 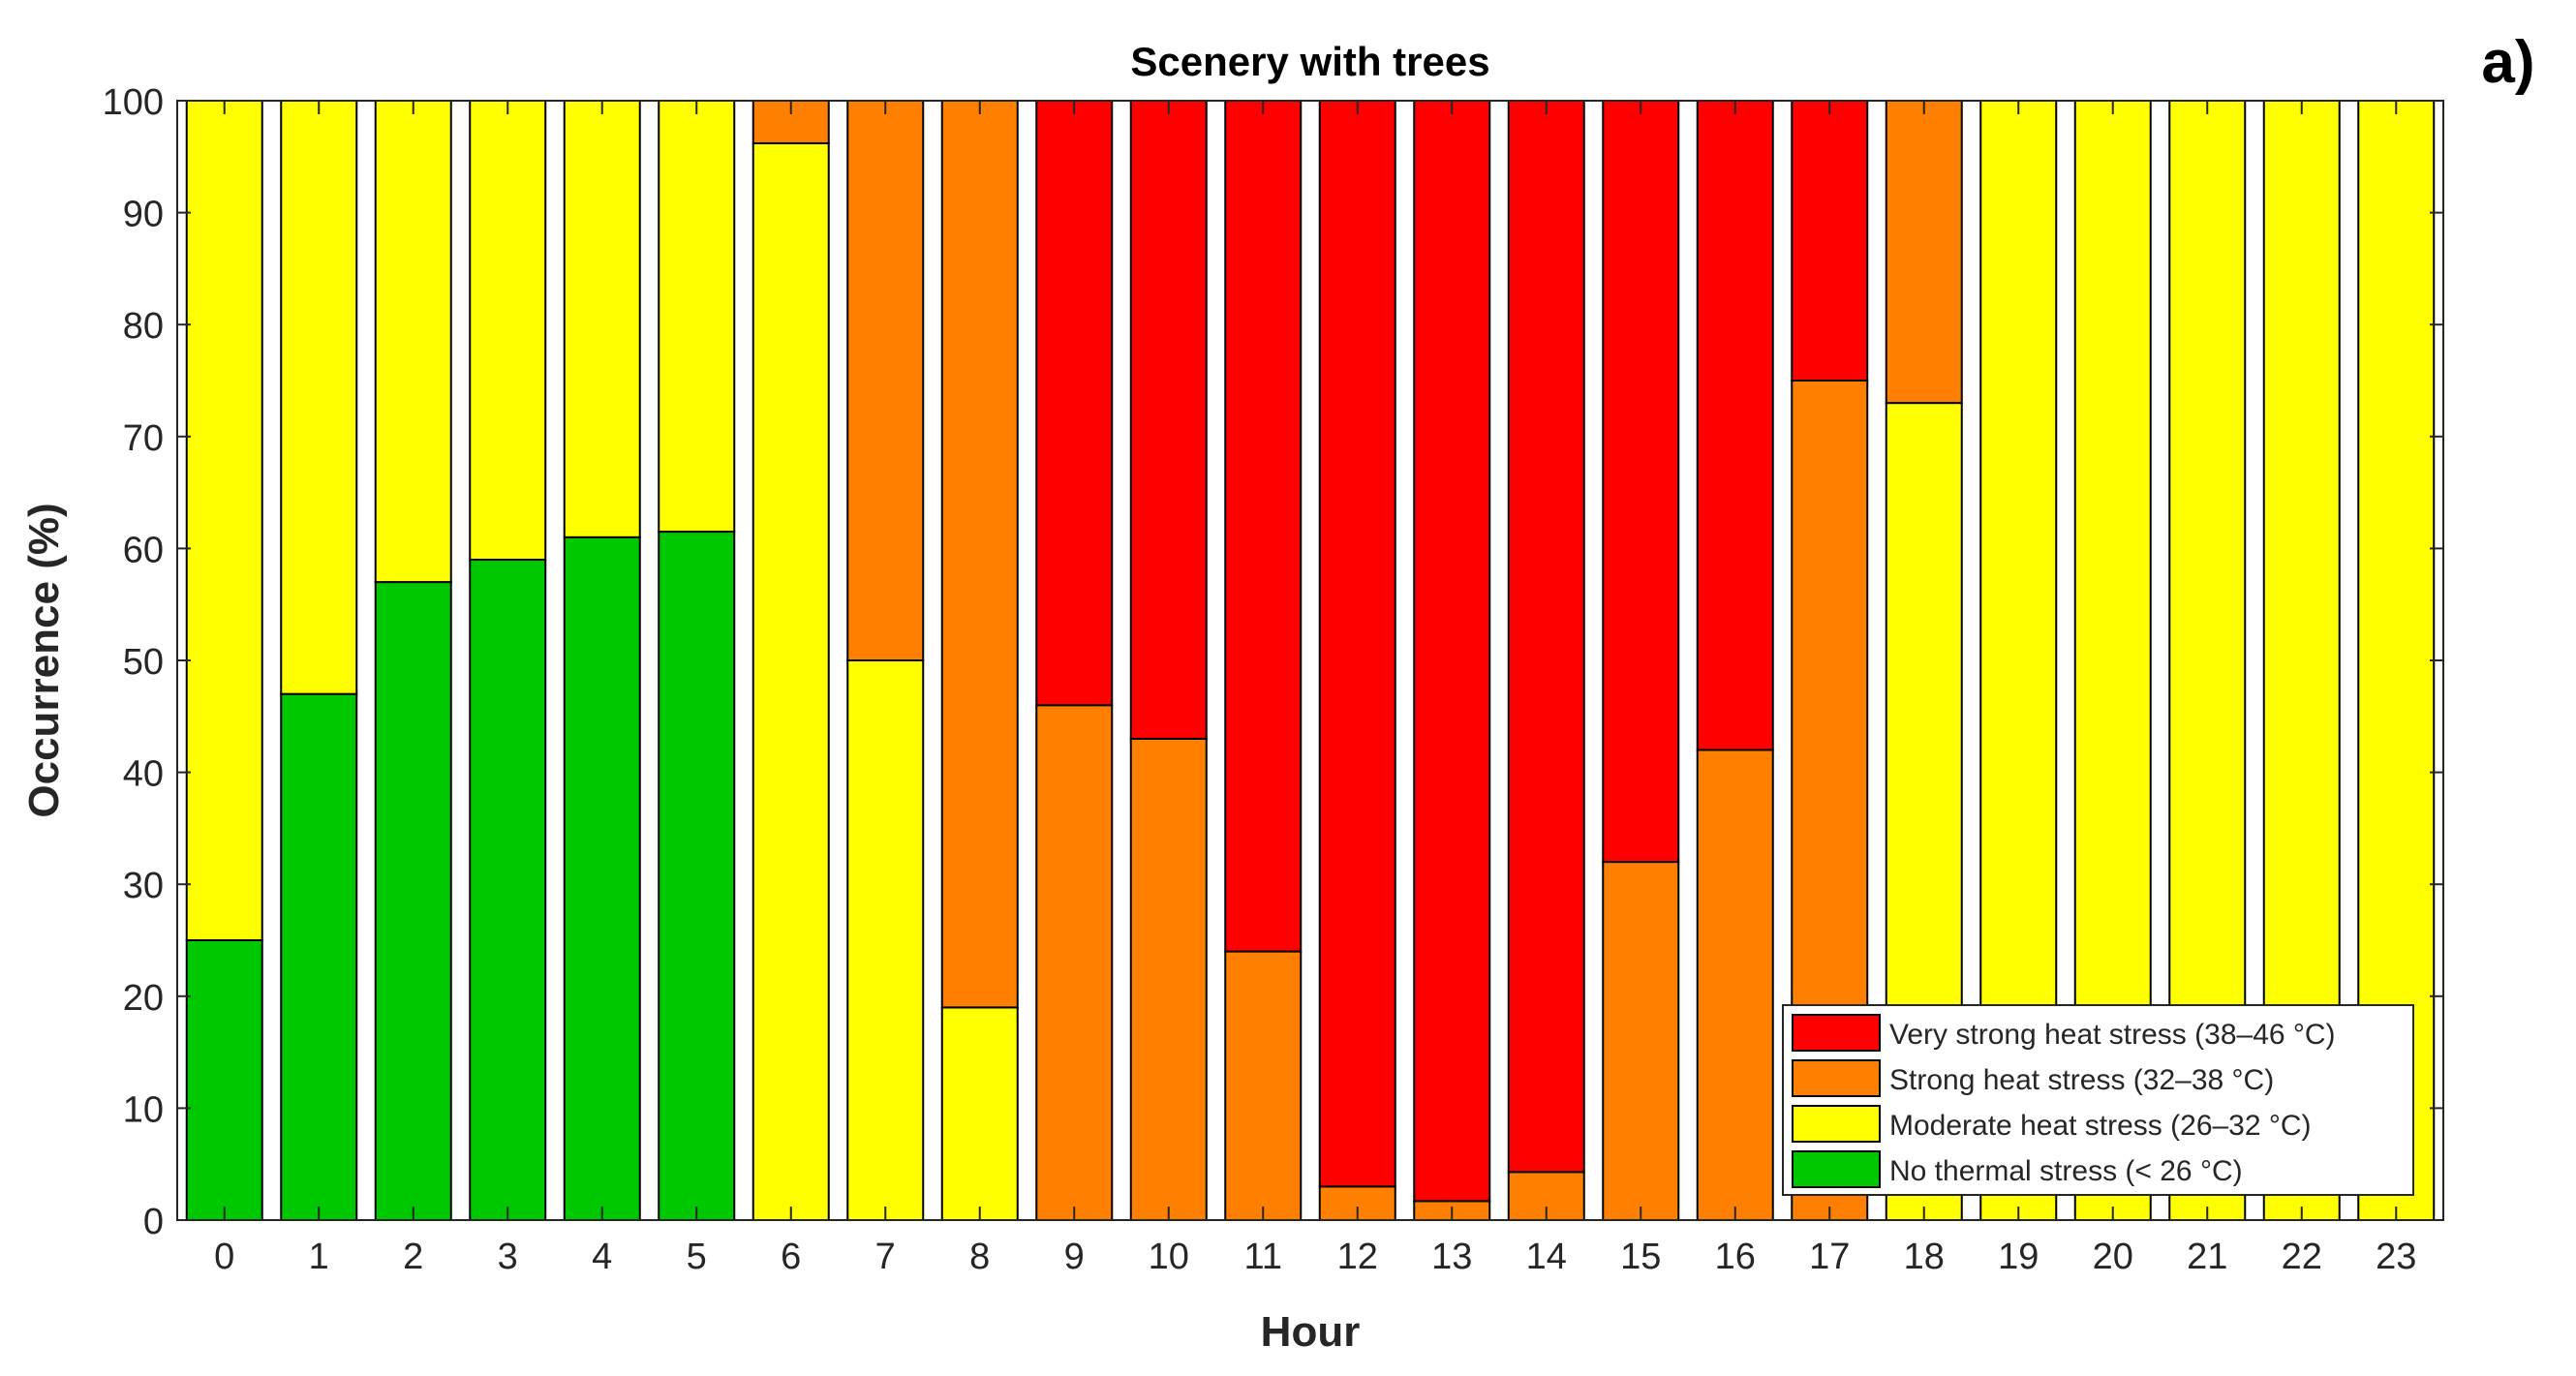 I want to click on legend-box, so click(x=2098, y=1100).